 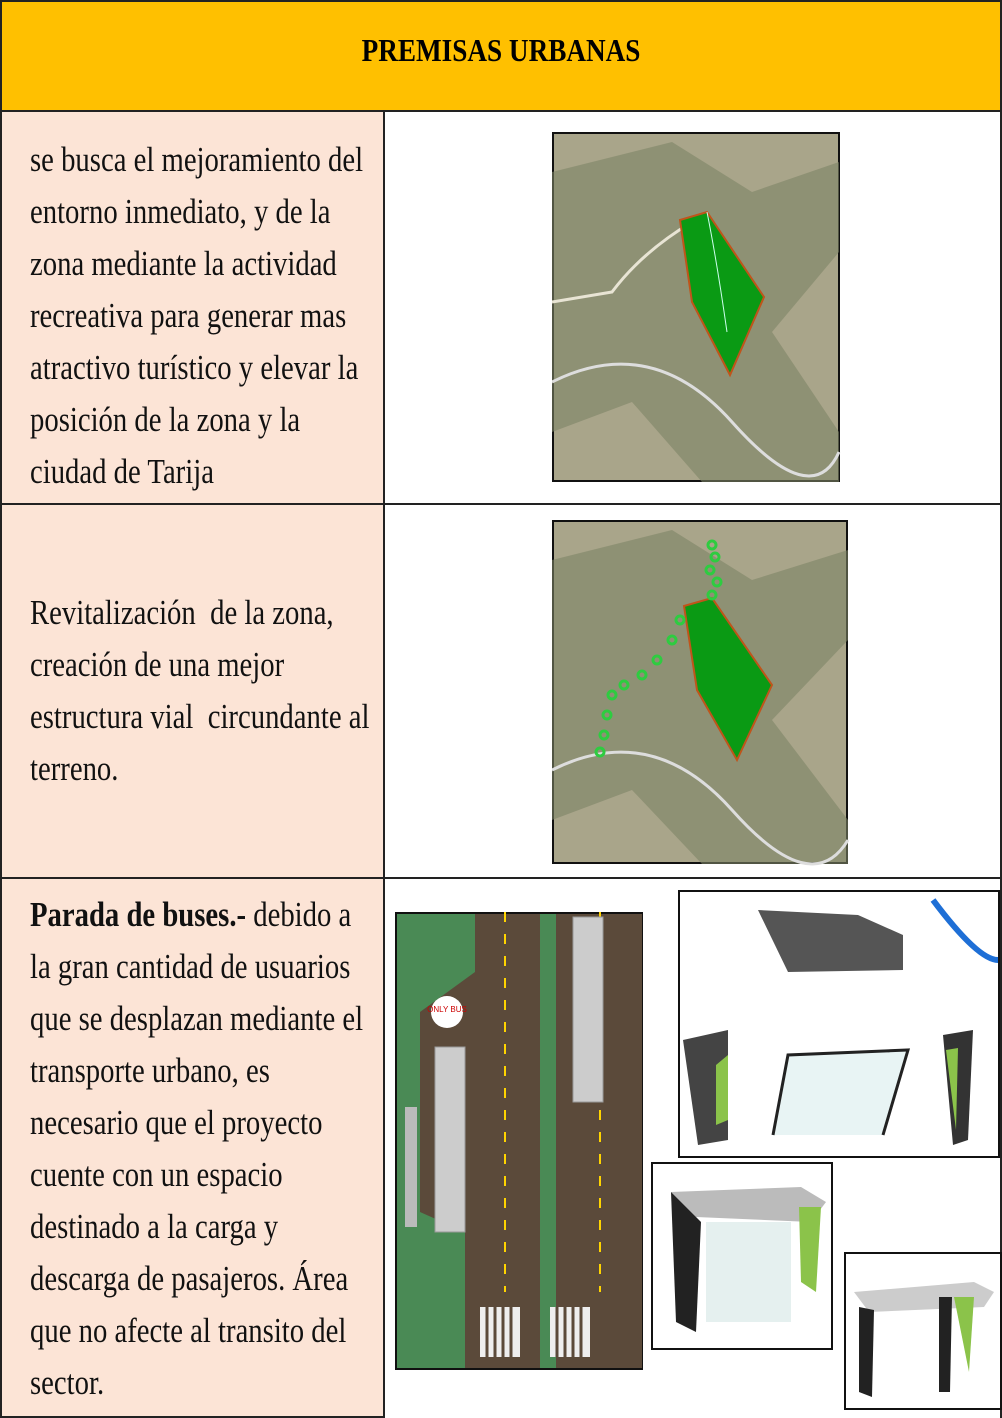 What do you see at coordinates (197, 159) in the screenshot?
I see `text-line: se busca el mejoramiento del` at bounding box center [197, 159].